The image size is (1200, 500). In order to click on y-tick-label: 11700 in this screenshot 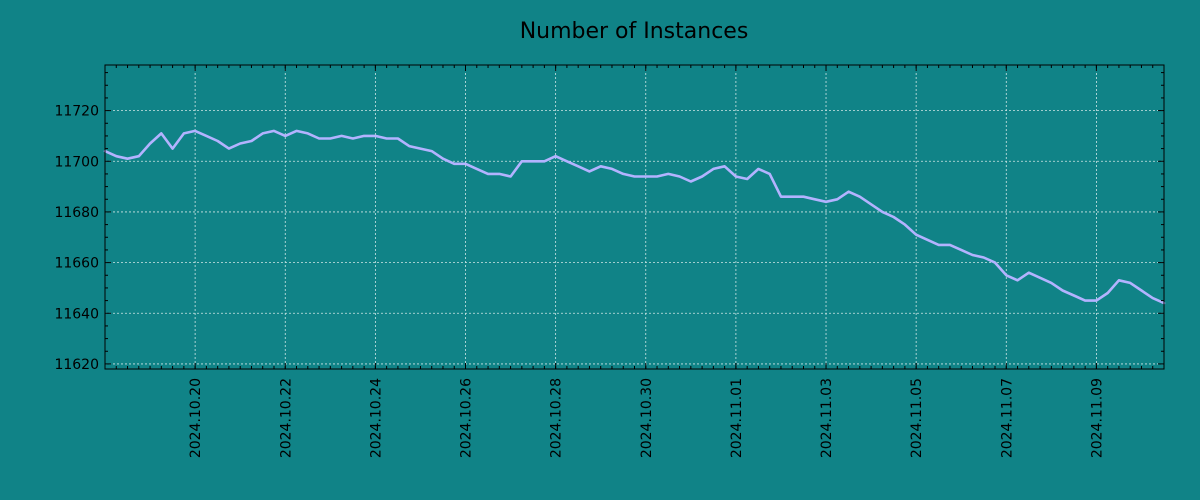, I will do `click(76, 162)`.